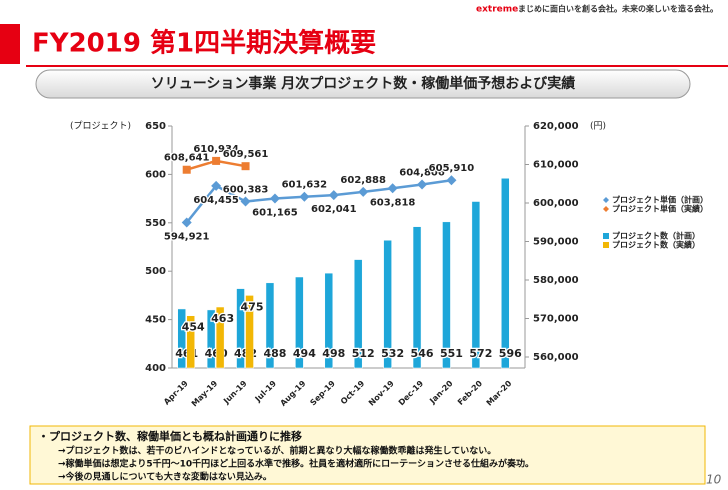 This screenshot has width=728, height=490. What do you see at coordinates (100, 126) in the screenshot?
I see `y-axis-label: (プロジェクト)` at bounding box center [100, 126].